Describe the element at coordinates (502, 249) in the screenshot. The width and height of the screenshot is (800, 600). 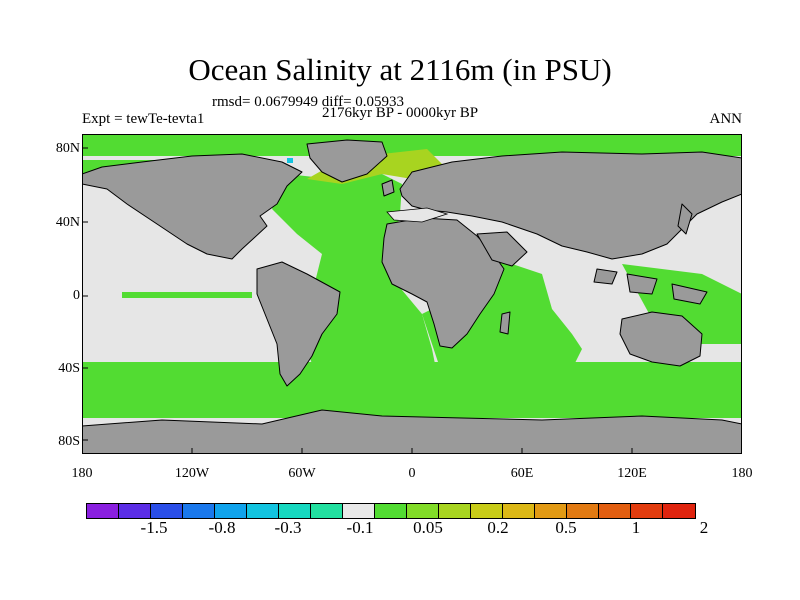
I see `arabia` at that location.